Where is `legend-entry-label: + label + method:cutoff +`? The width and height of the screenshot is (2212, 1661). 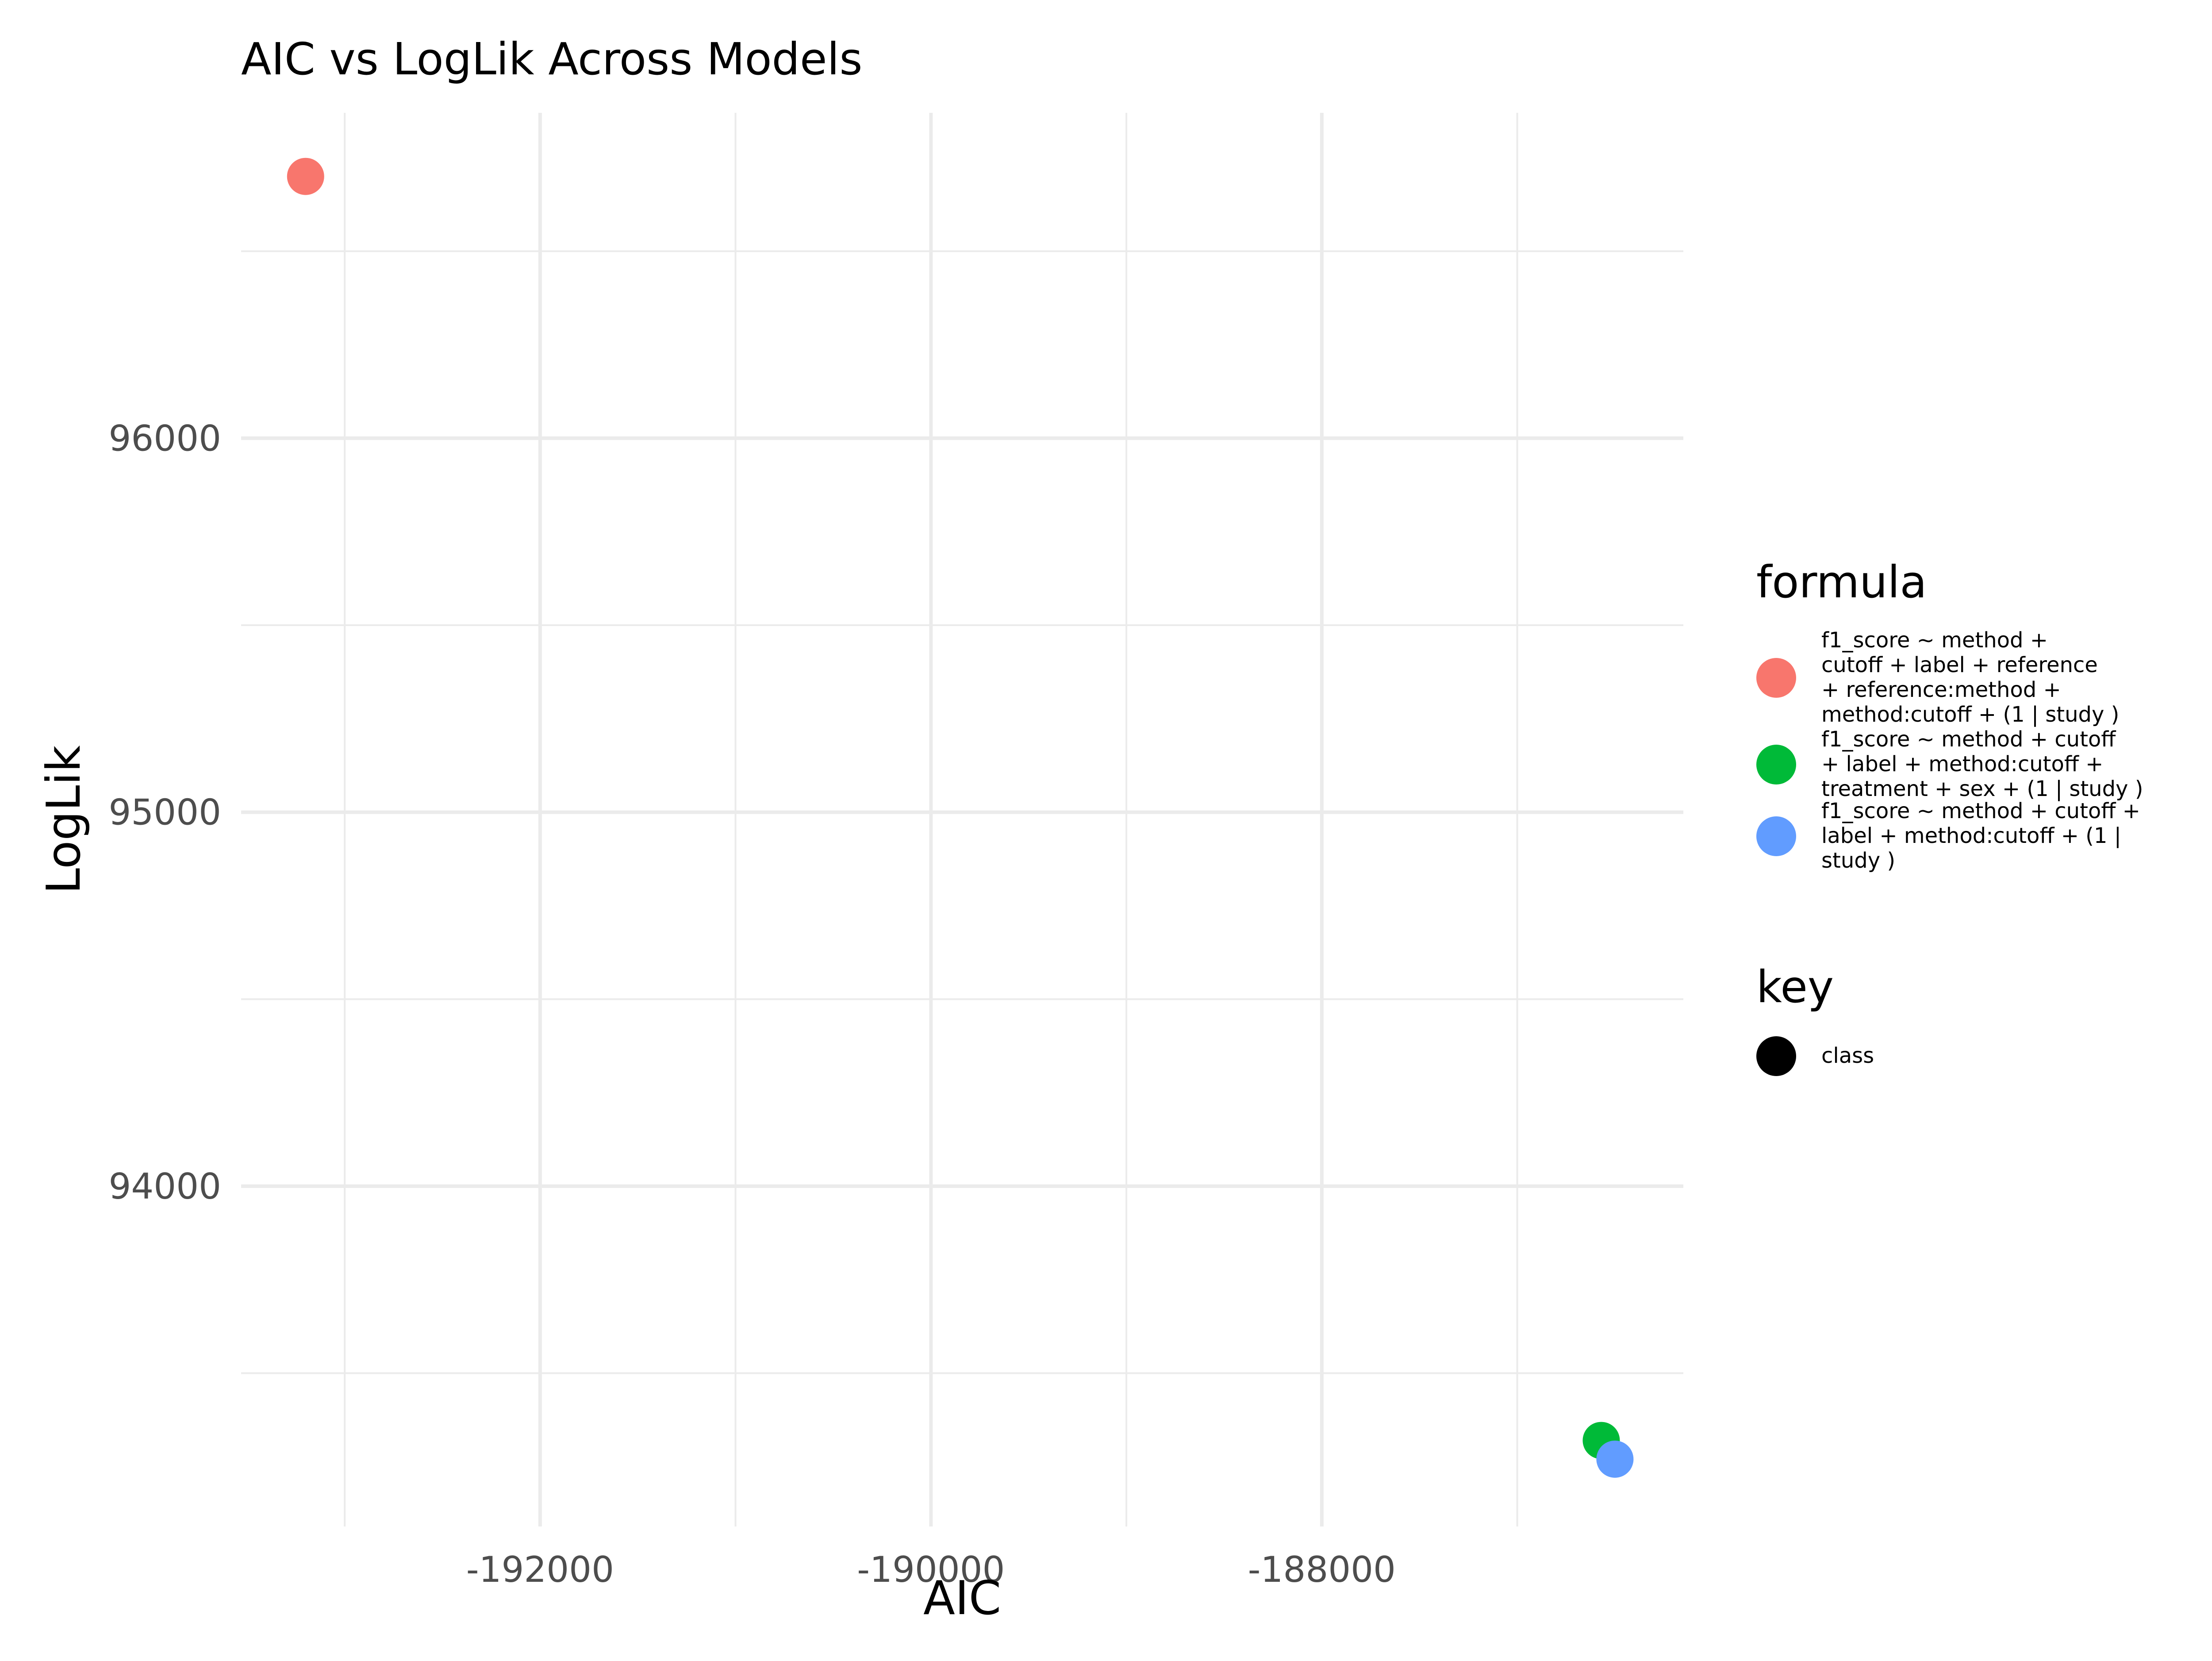
legend-entry-label: + label + method:cutoff + is located at coordinates (1962, 764).